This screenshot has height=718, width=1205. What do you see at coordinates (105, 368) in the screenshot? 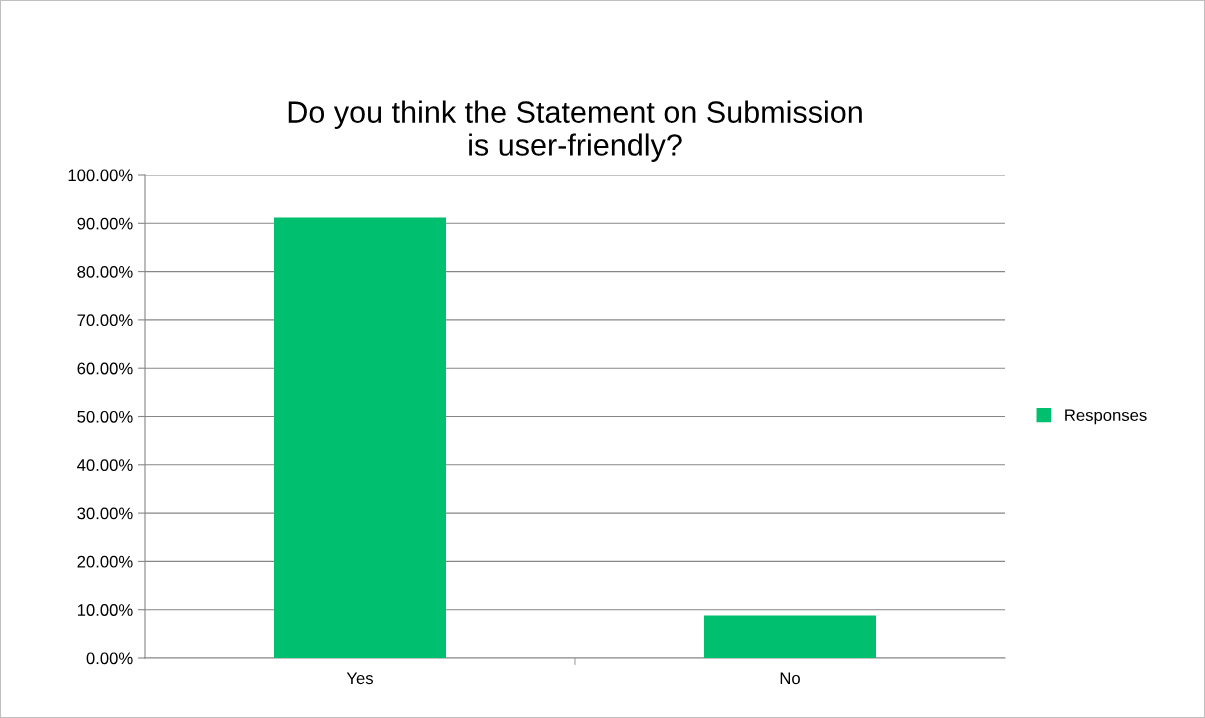
I see `y-tick-label: 60.00%` at bounding box center [105, 368].